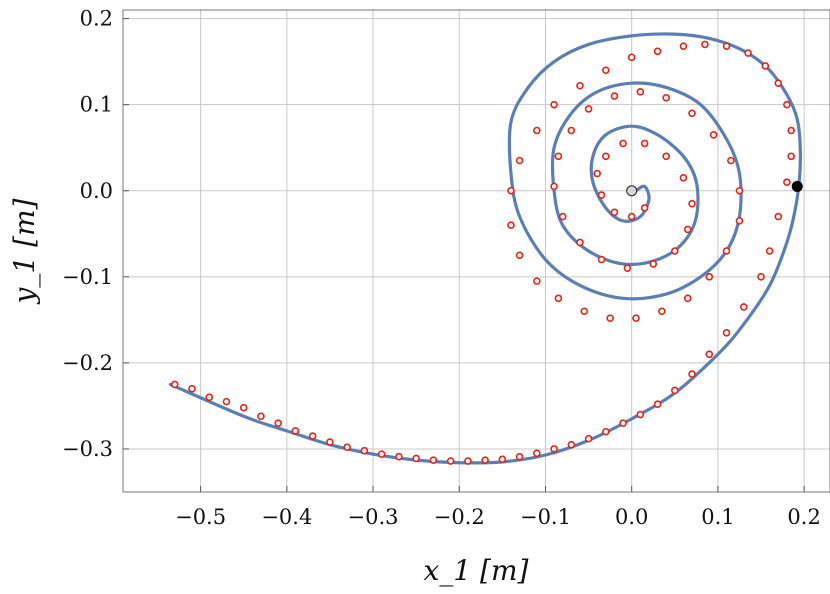 This screenshot has width=830, height=594. I want to click on marker-layer, so click(714, 188).